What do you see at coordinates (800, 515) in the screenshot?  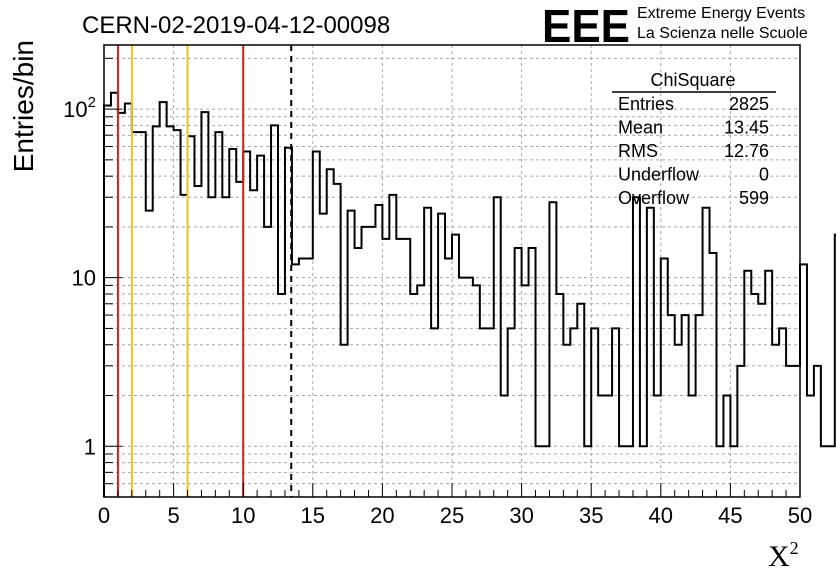 I see `x-tick-label: 50` at bounding box center [800, 515].